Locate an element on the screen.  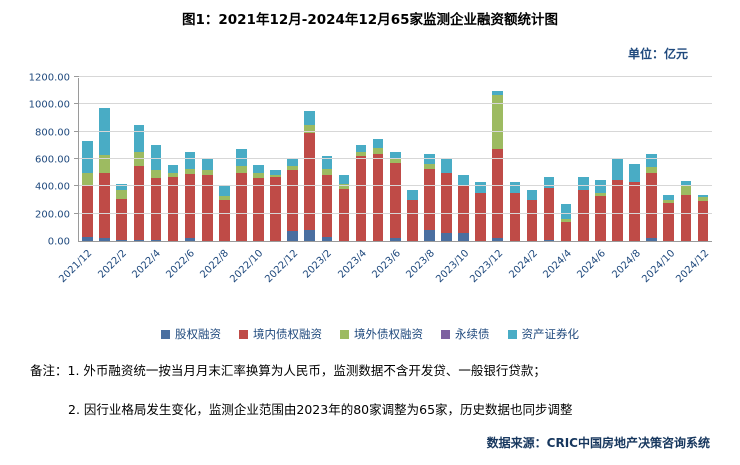
x-axis-label: 2023/10 is located at coordinates (453, 267).